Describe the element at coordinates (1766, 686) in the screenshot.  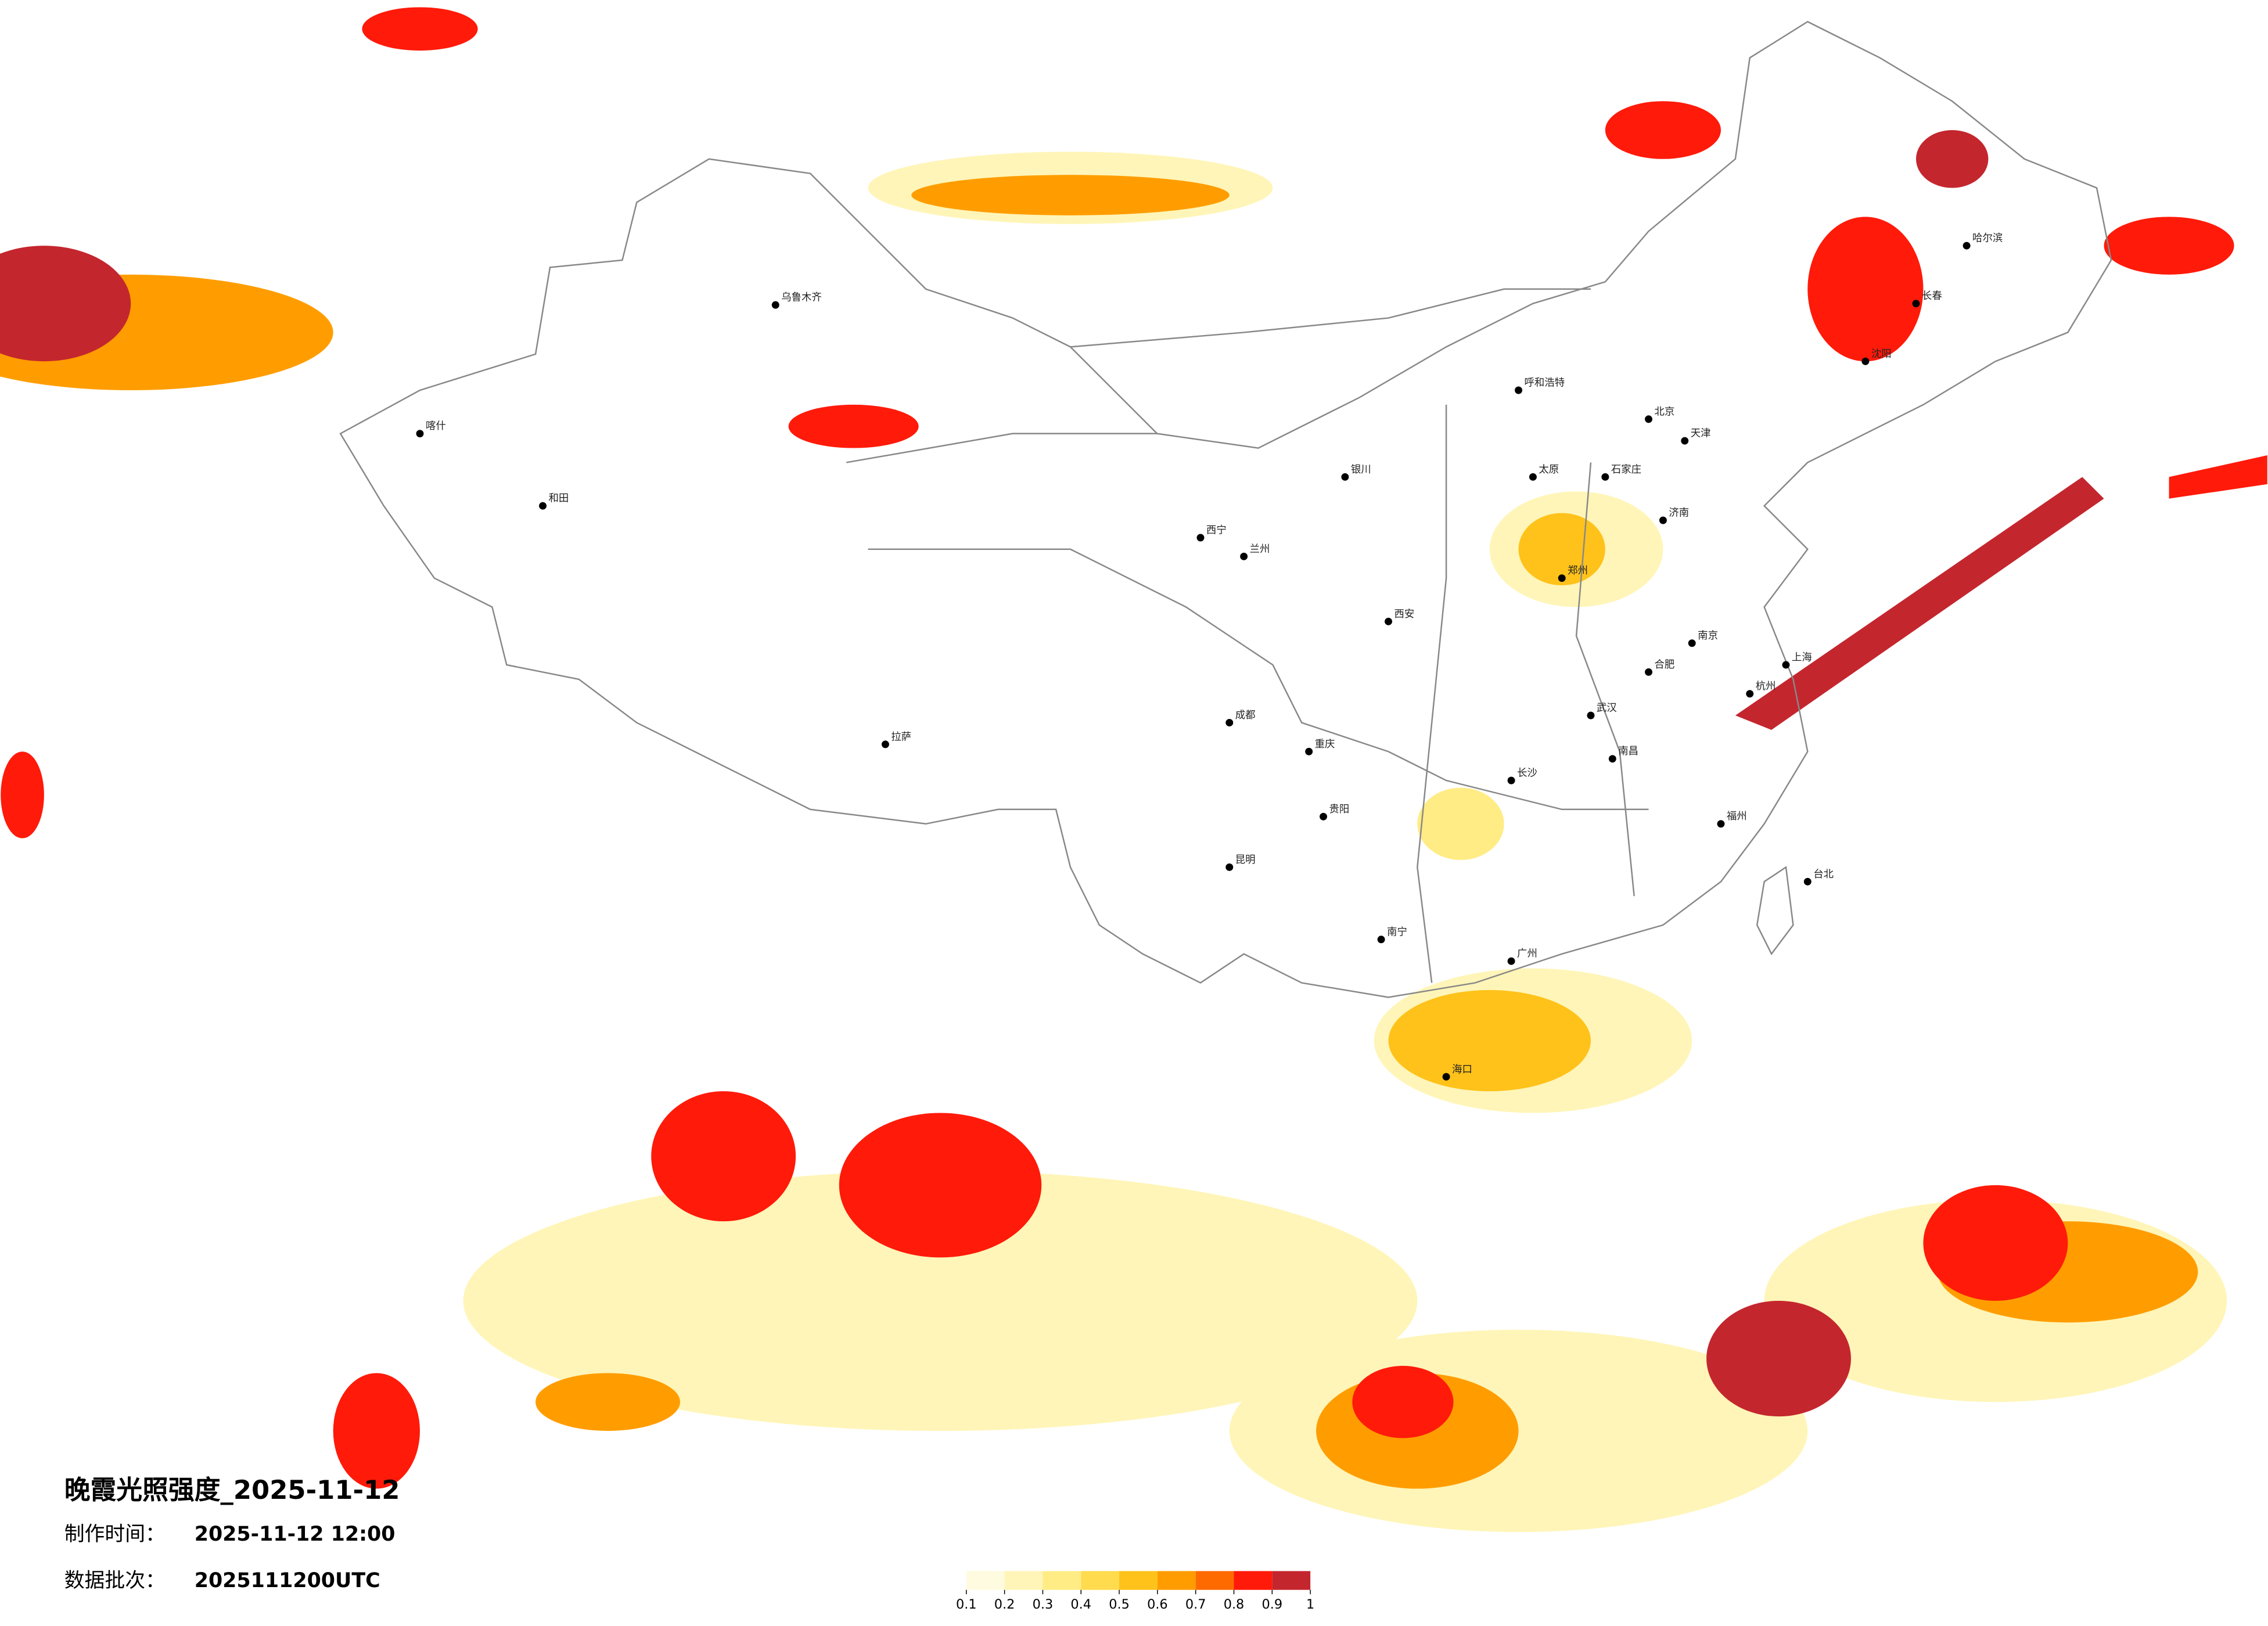
I see `city-label: 杭州` at that location.